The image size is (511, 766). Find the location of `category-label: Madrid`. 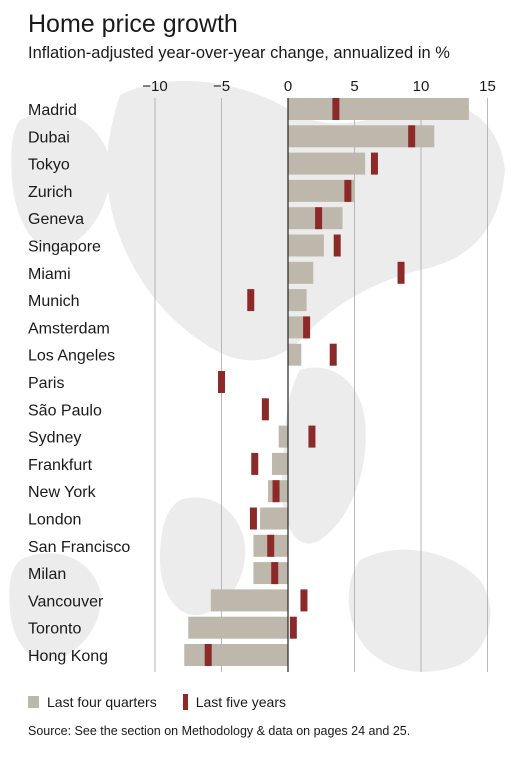

category-label: Madrid is located at coordinates (52, 110).